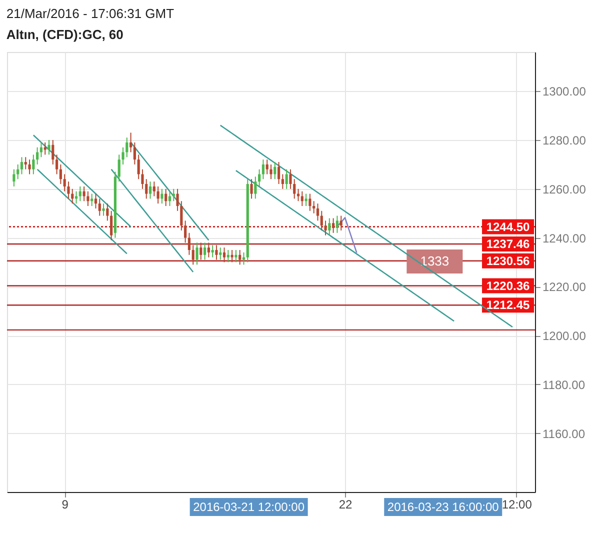 The height and width of the screenshot is (549, 598). Describe the element at coordinates (564, 385) in the screenshot. I see `y-tick-label: 1180.00` at that location.